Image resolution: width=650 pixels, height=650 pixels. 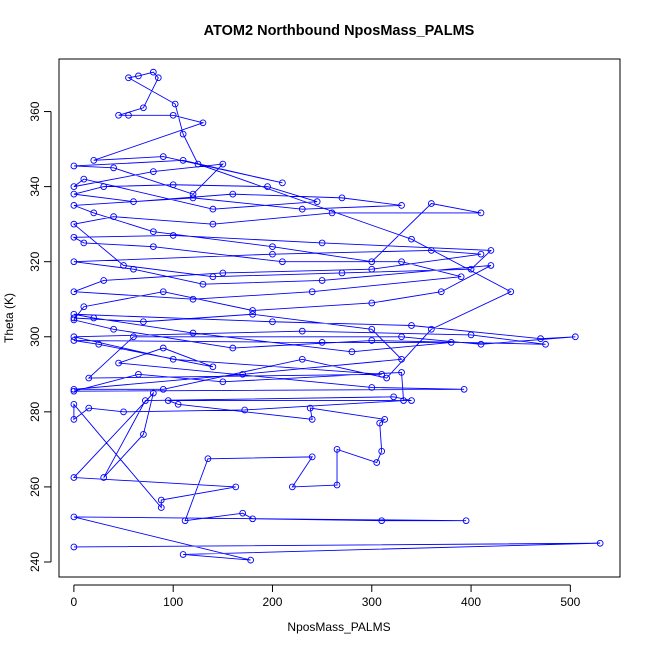 What do you see at coordinates (570, 602) in the screenshot?
I see `x-tick-label: 500` at bounding box center [570, 602].